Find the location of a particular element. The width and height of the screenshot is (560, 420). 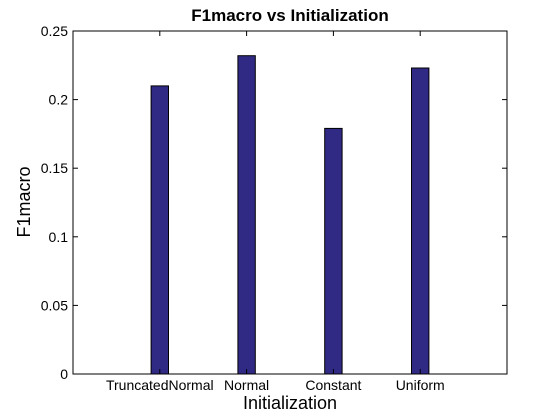

x-axis-title: Initialization is located at coordinates (290, 403).